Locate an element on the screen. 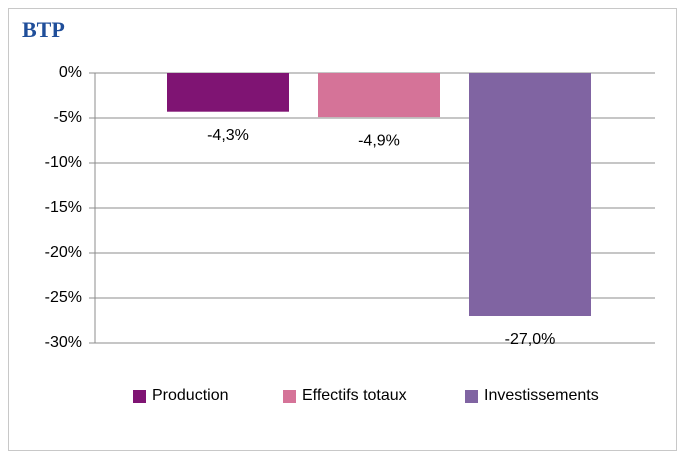 This screenshot has height=459, width=685. y-tick-label: -15% is located at coordinates (63, 207).